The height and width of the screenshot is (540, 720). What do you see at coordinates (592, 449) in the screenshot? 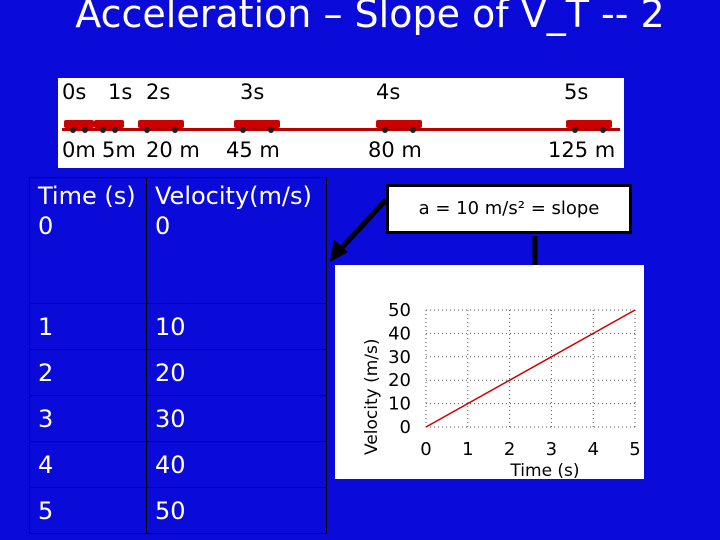
I see `x-tick-label: 4` at bounding box center [592, 449].